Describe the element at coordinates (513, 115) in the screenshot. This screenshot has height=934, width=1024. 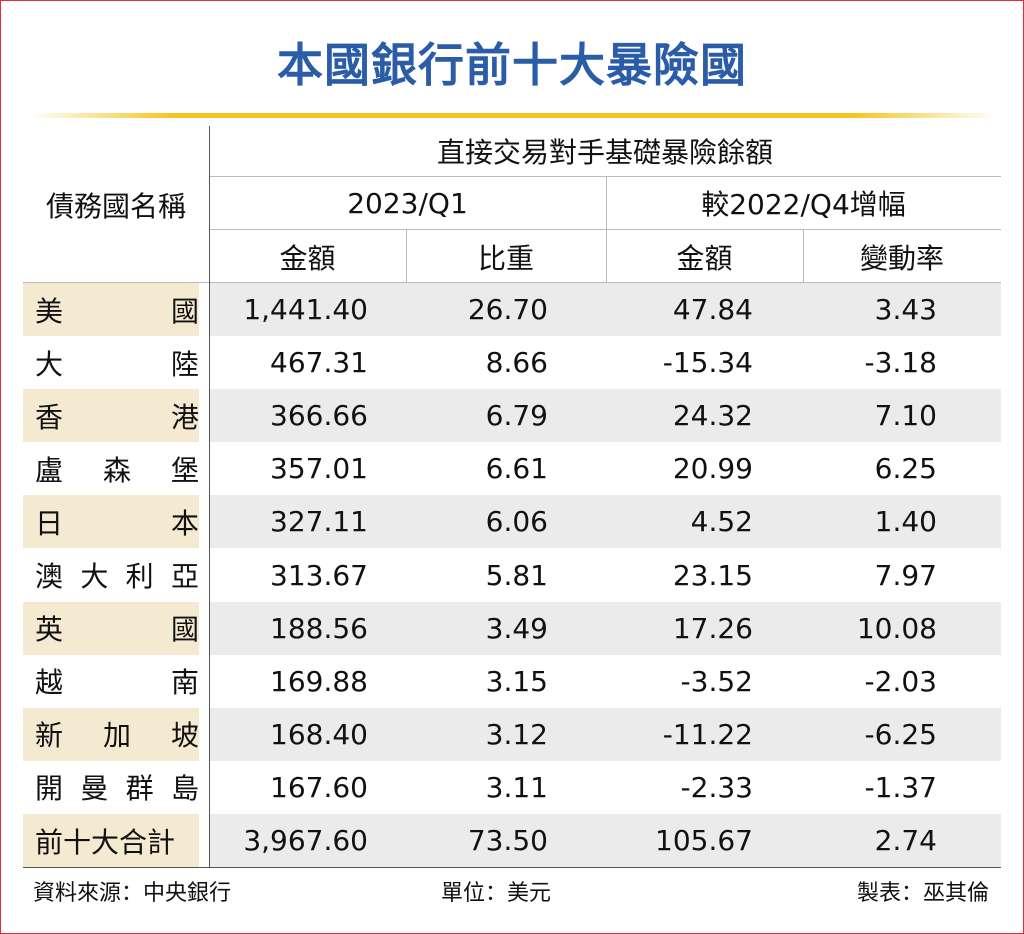
I see `title-rule` at that location.